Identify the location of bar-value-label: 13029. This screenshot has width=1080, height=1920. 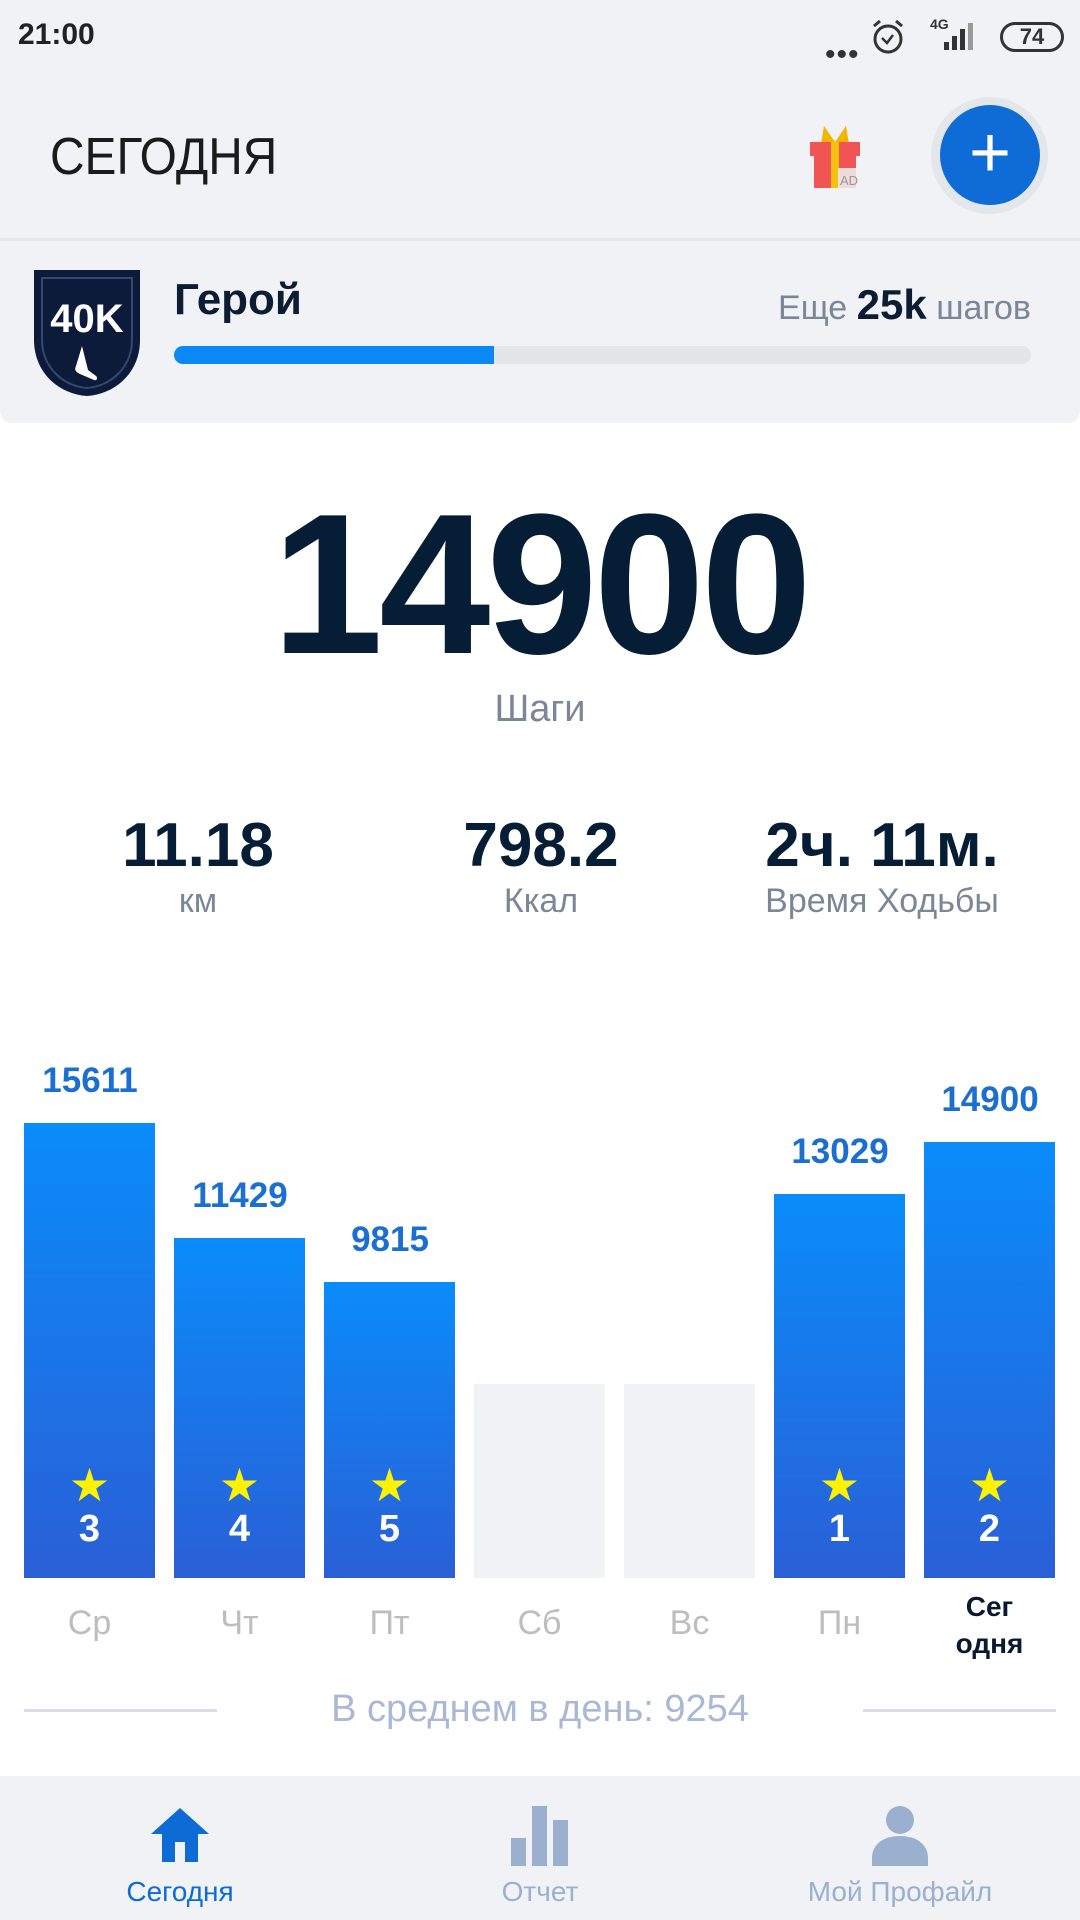
(840, 1151).